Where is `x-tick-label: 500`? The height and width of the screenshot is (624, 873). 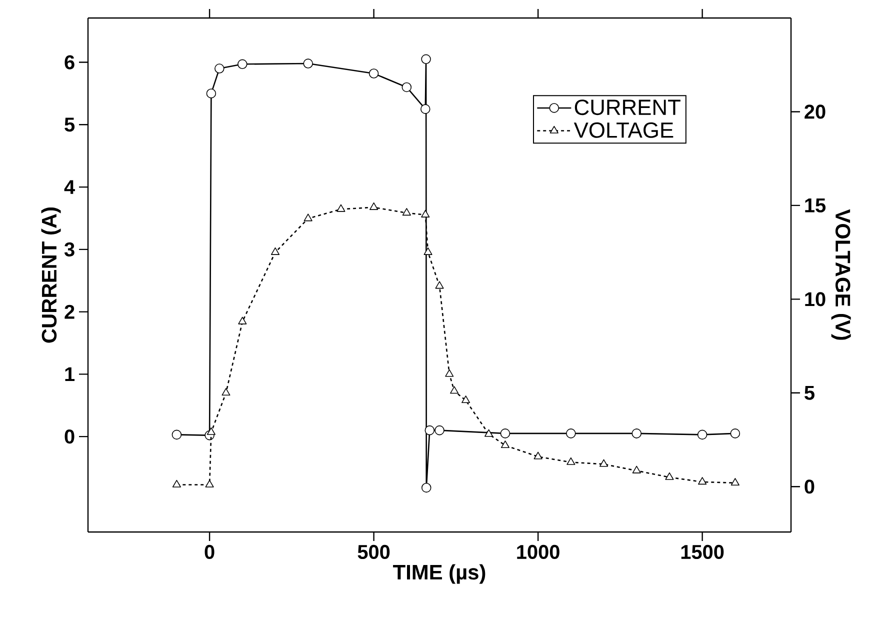 x-tick-label: 500 is located at coordinates (374, 552).